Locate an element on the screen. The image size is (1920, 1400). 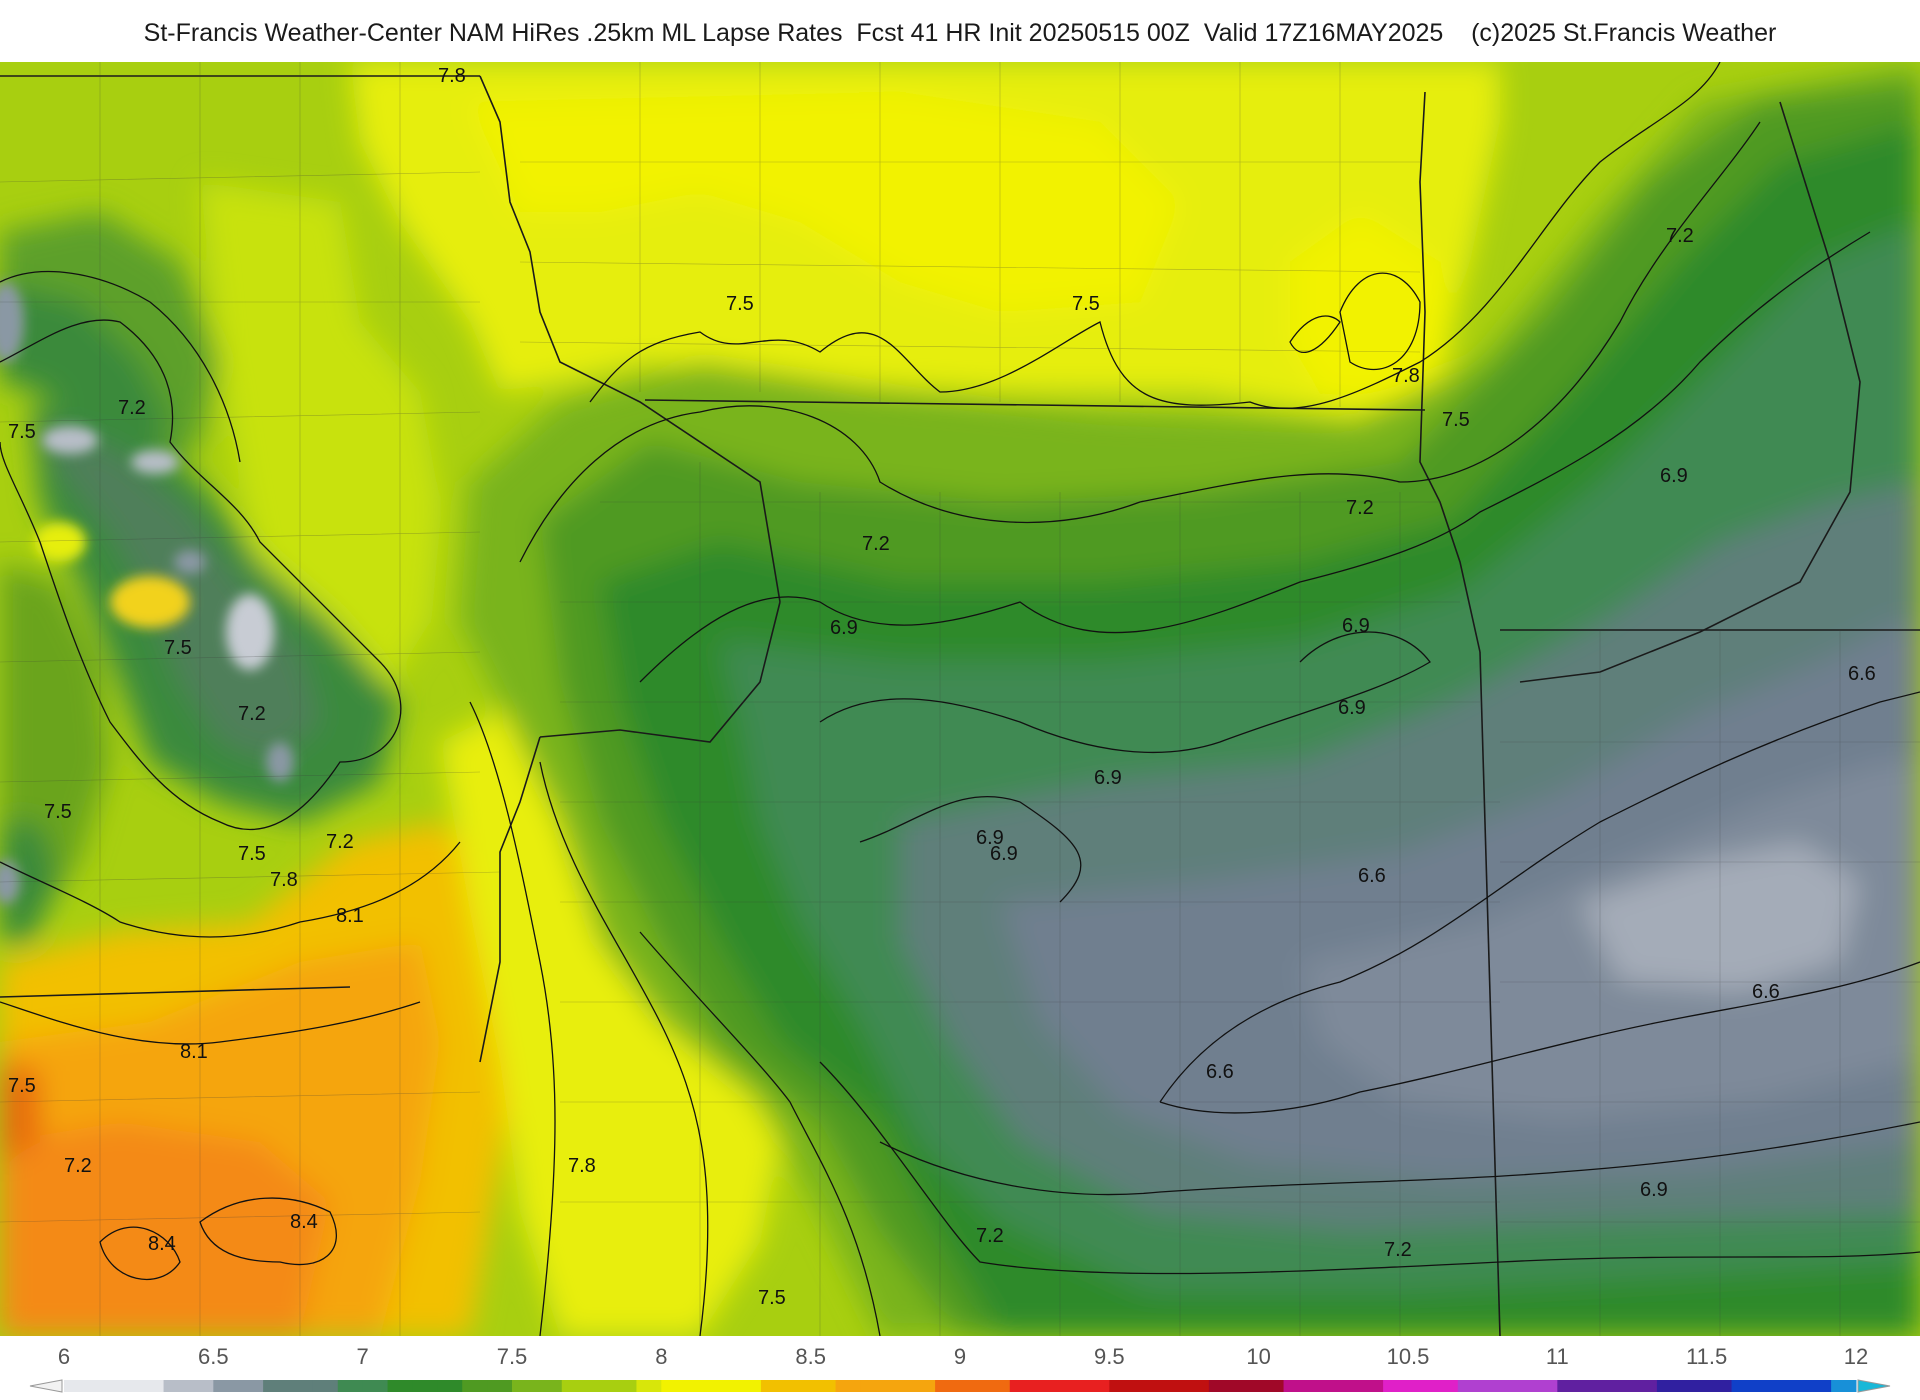
colorbar-left-arrow is located at coordinates (46, 1386).